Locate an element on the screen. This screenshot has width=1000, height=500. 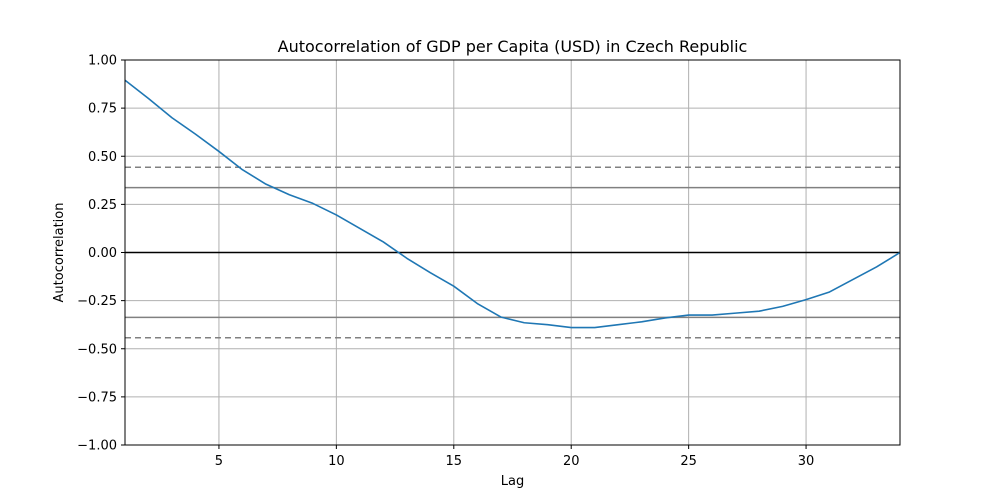
x-tick-label: 25 is located at coordinates (688, 461).